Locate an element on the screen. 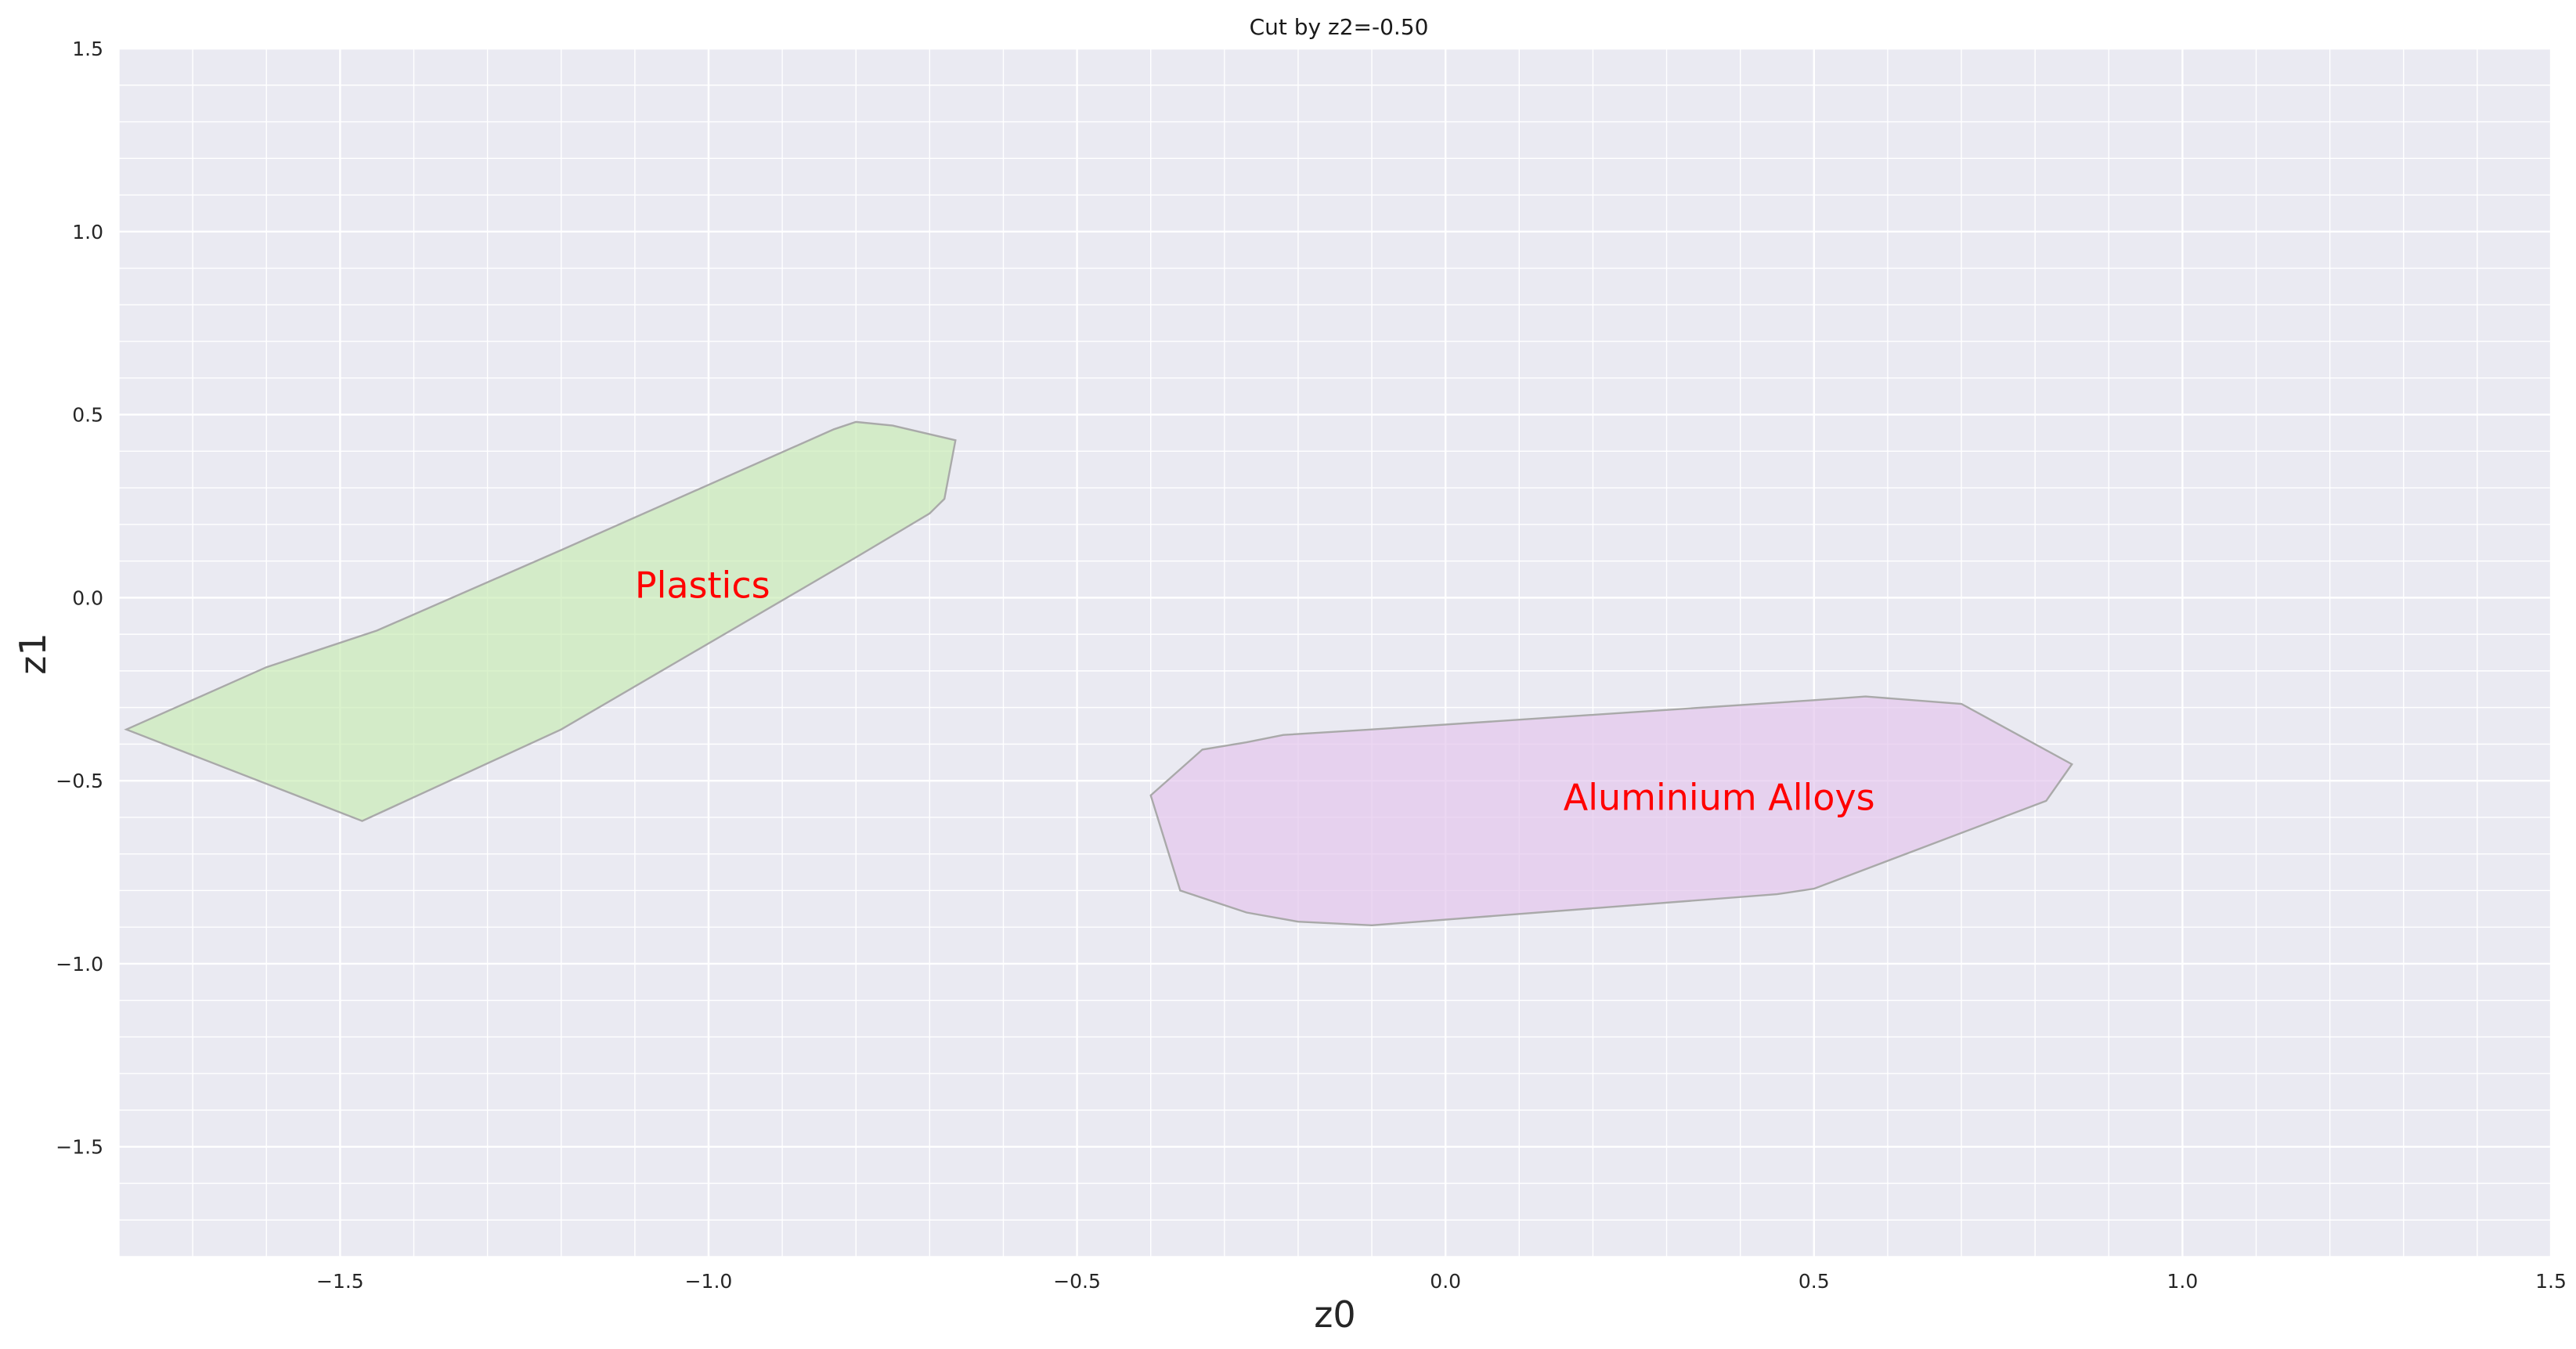  region-label-aluminium-alloys: Aluminium Alloys is located at coordinates (1720, 798).